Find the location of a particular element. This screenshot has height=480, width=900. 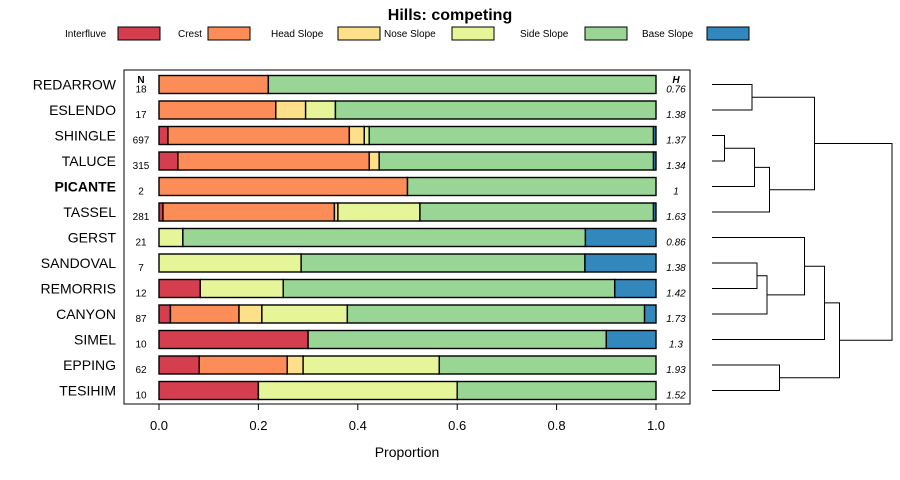

n-column-header: N is located at coordinates (140, 80).